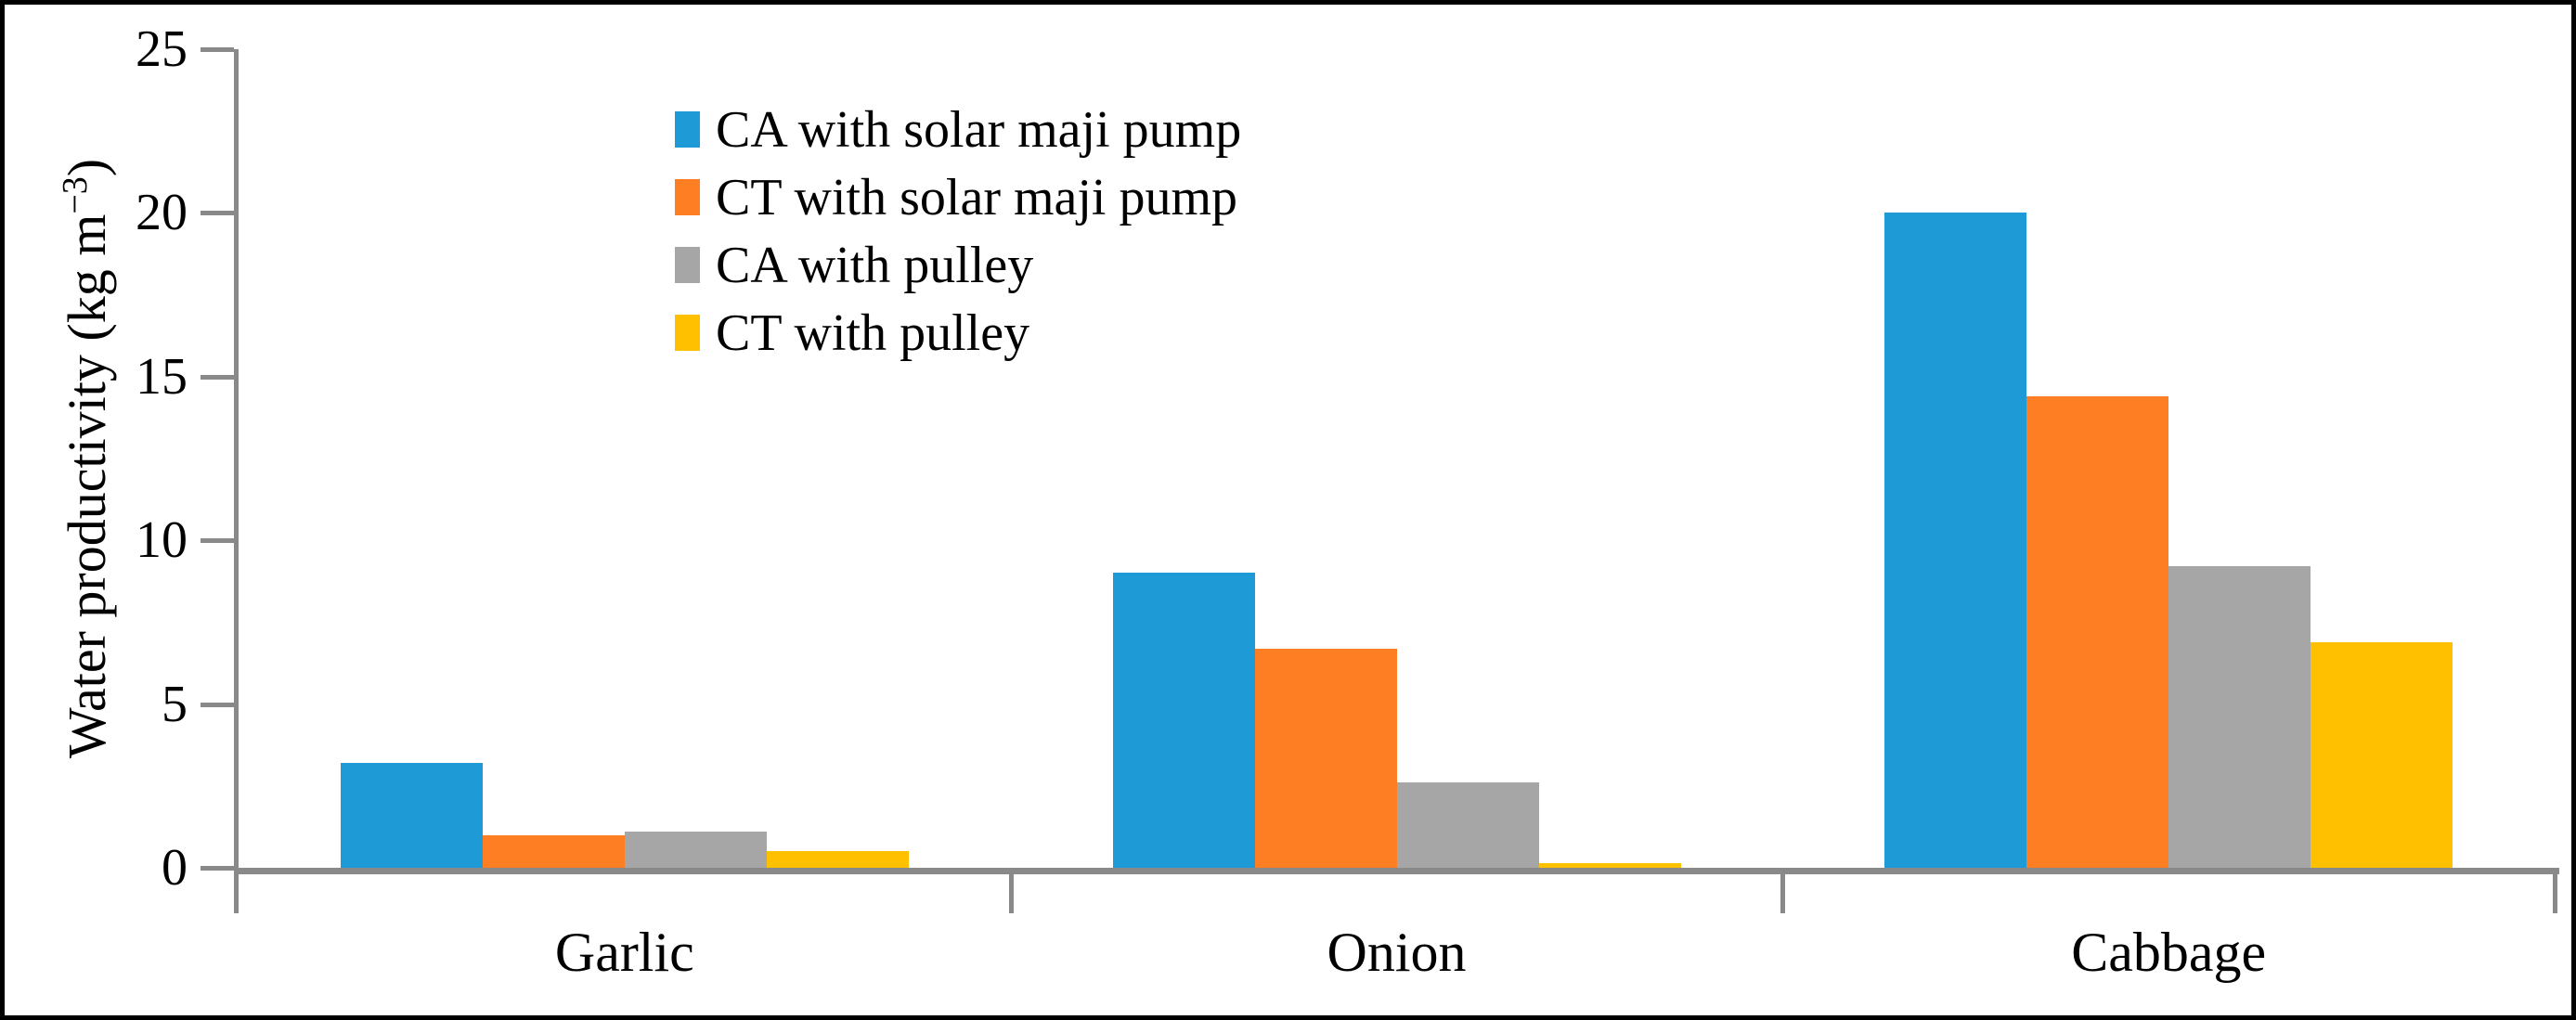 This screenshot has width=2576, height=1020. Describe the element at coordinates (977, 197) in the screenshot. I see `legend-label: CT with solar maji pump` at that location.